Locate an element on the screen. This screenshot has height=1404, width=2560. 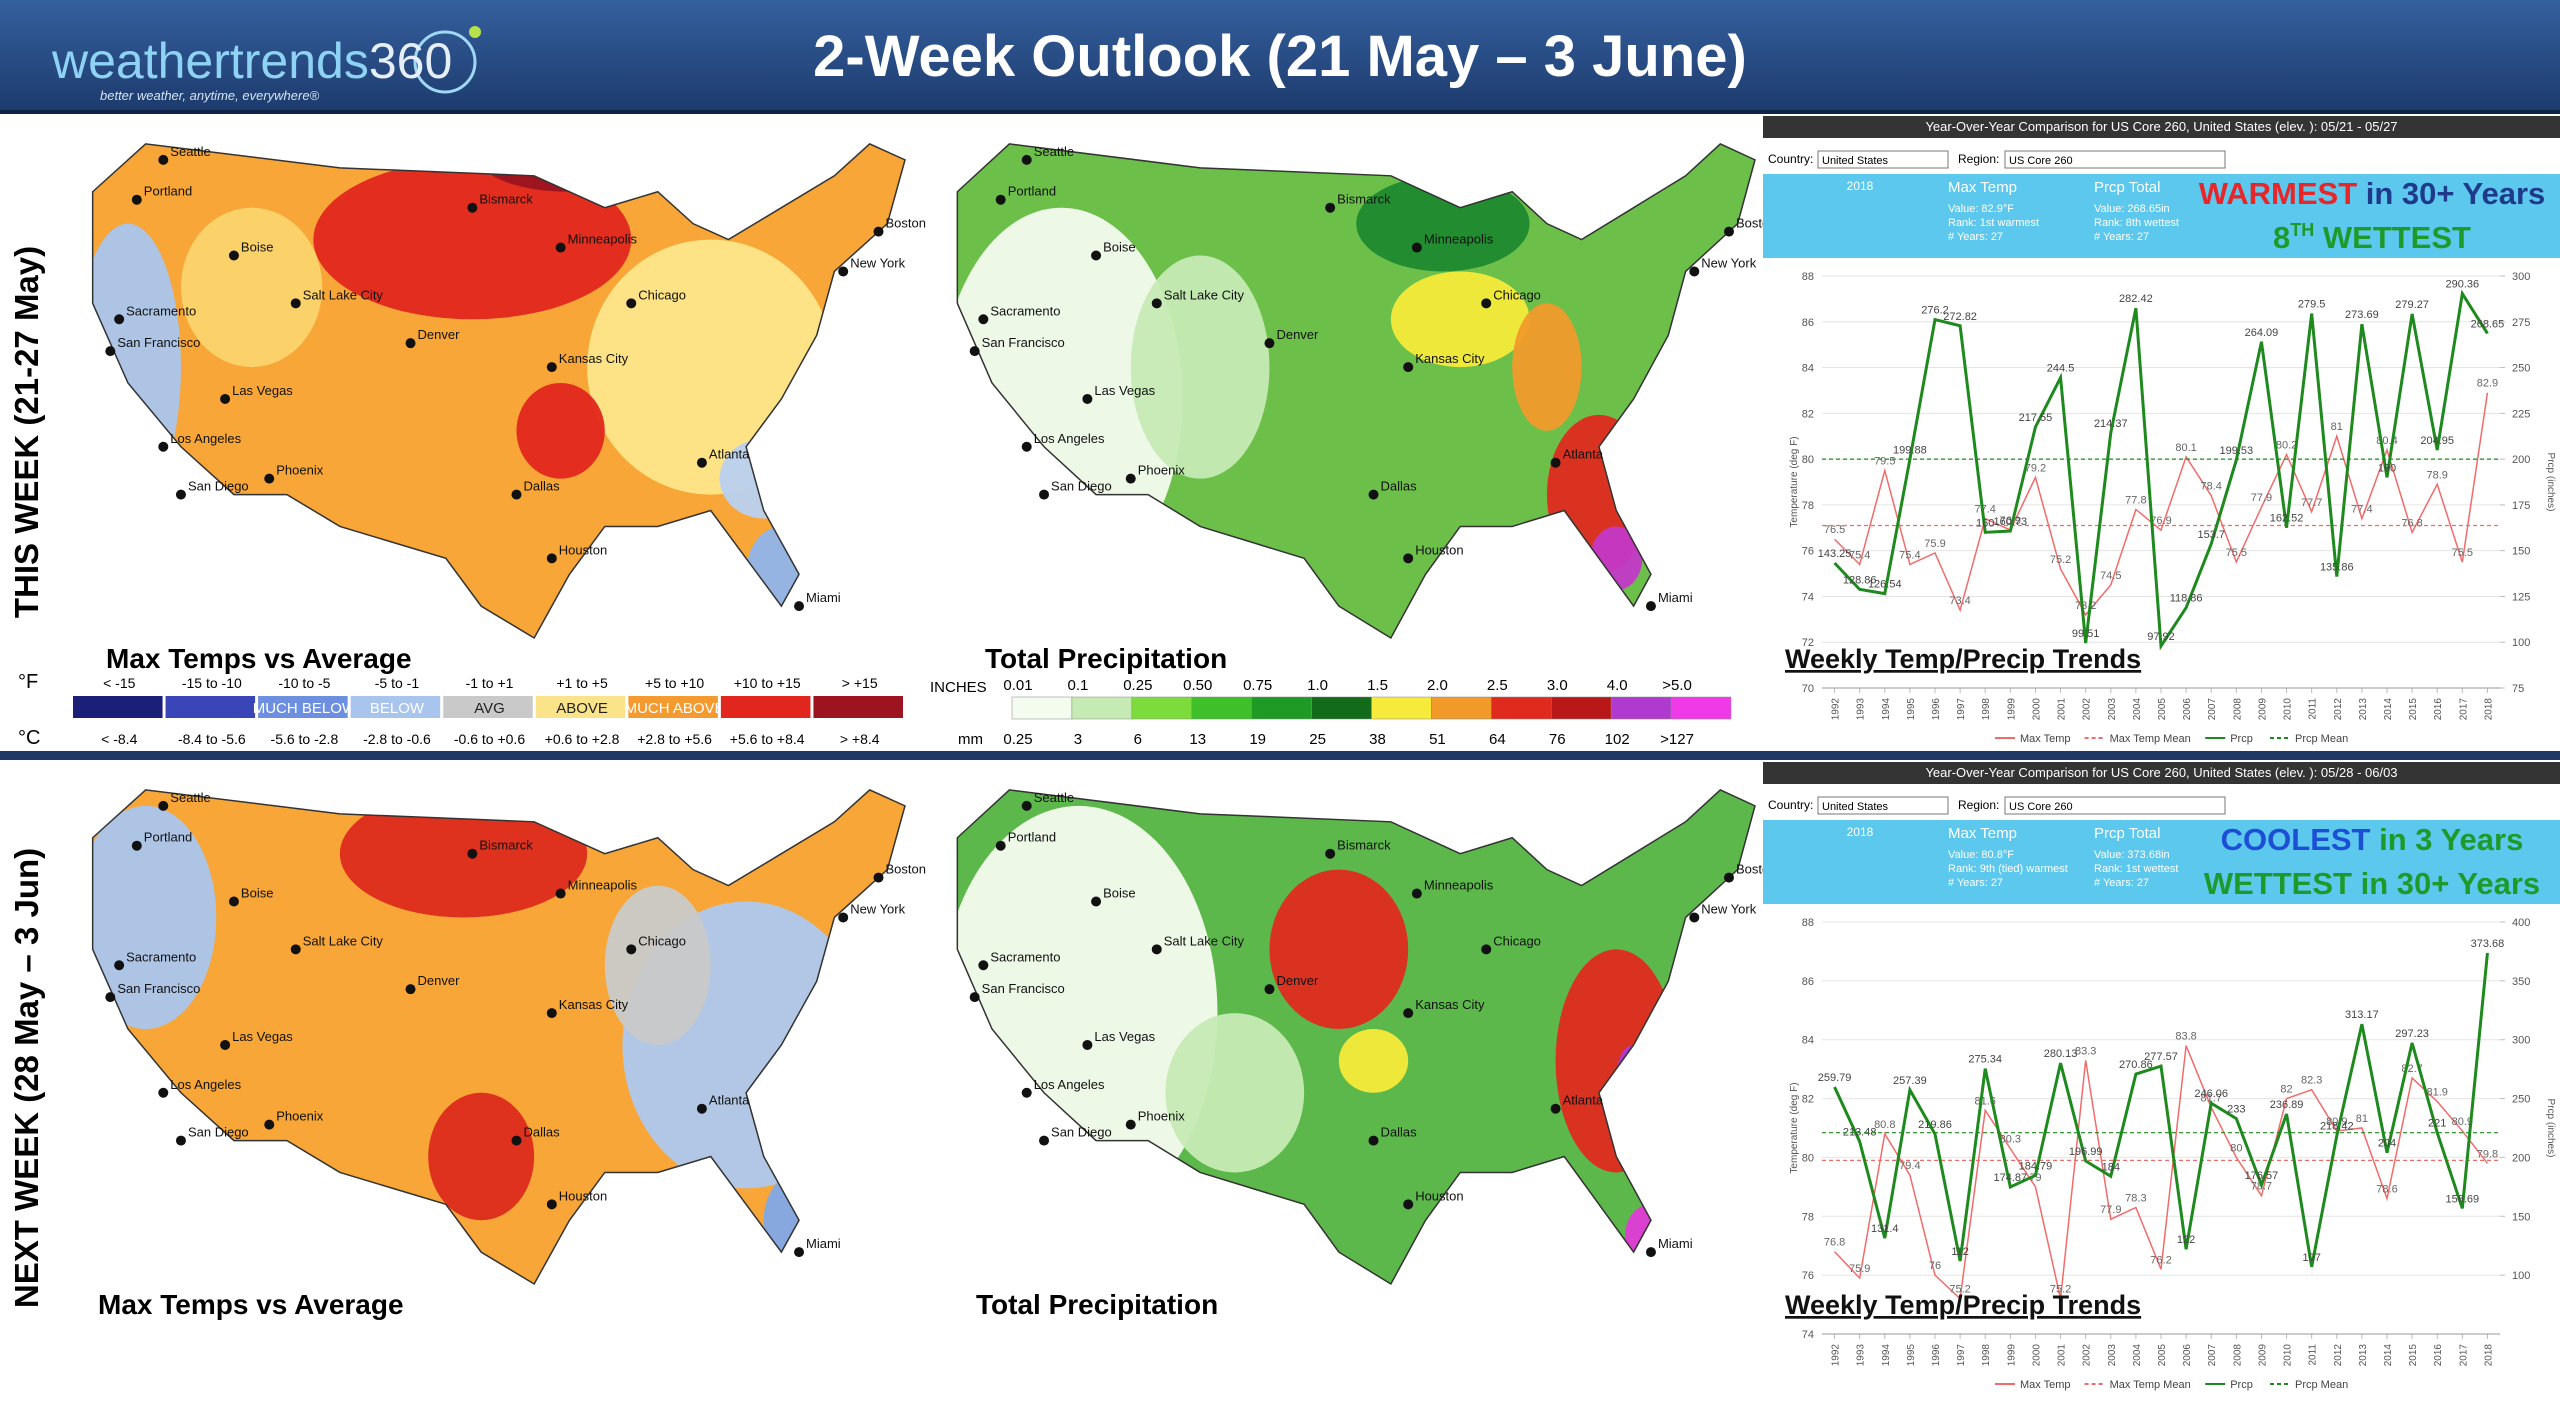
data-label: 128.86 is located at coordinates (1860, 580).